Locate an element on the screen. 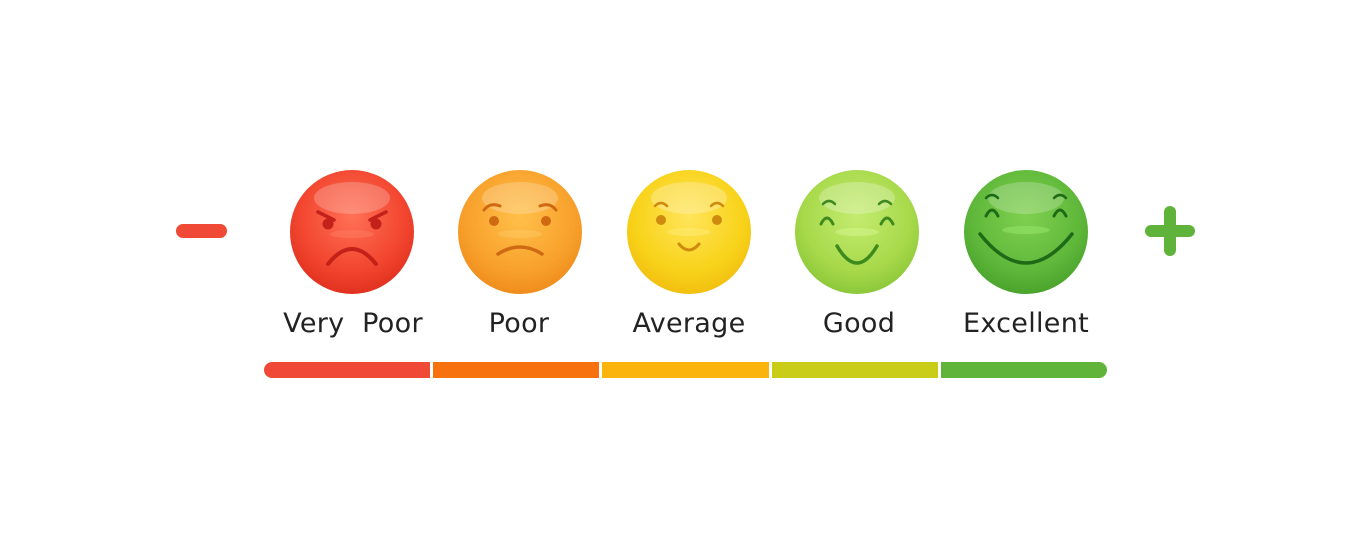  label-good: Good is located at coordinates (859, 323).